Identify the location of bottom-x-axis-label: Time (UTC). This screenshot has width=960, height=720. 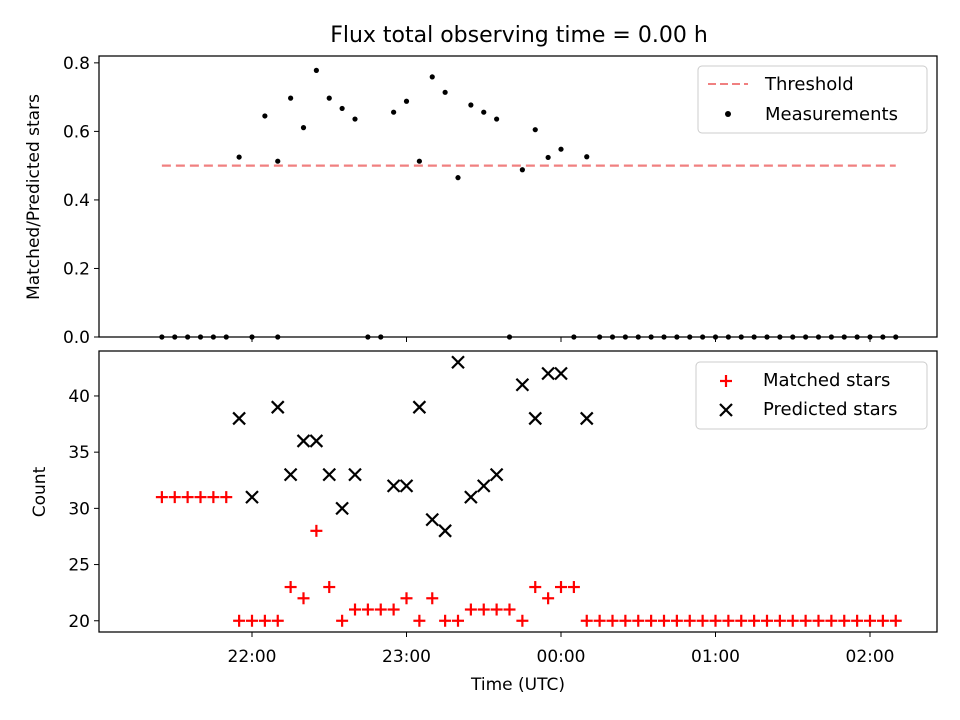
(517, 685).